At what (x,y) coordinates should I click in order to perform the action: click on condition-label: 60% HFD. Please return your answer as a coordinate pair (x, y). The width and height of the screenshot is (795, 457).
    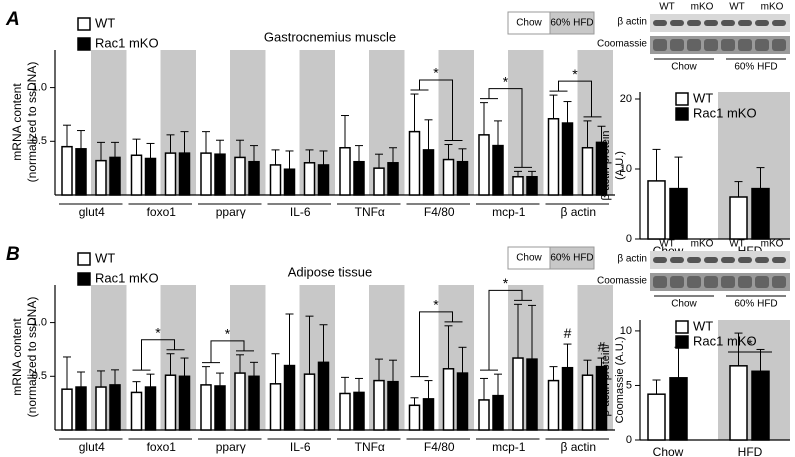
    Looking at the image, I should click on (571, 23).